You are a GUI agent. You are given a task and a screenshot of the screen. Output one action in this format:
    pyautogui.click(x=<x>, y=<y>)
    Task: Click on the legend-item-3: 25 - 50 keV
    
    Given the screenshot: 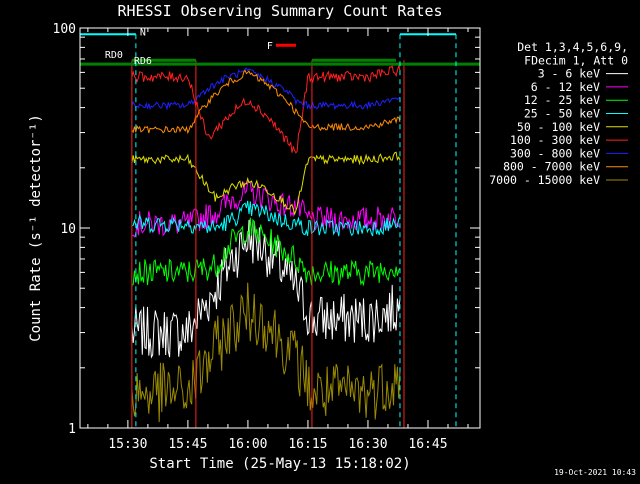 What is the action you would take?
    pyautogui.click(x=562, y=114)
    